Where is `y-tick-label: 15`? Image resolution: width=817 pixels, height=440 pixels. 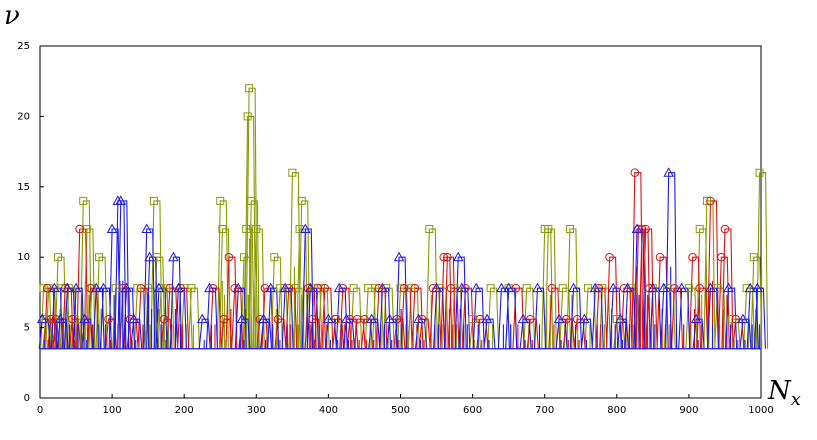 y-tick-label: 15 is located at coordinates (23, 187).